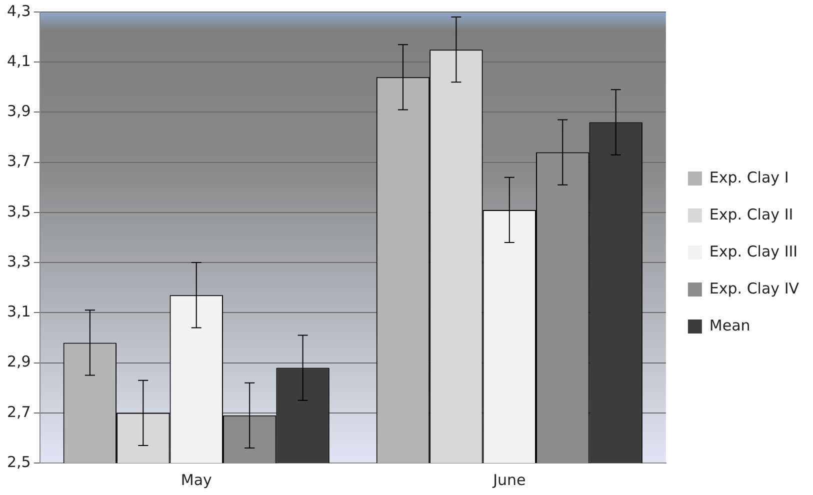 The height and width of the screenshot is (495, 813). Describe the element at coordinates (18, 261) in the screenshot. I see `y-tick-label: 3,3` at that location.